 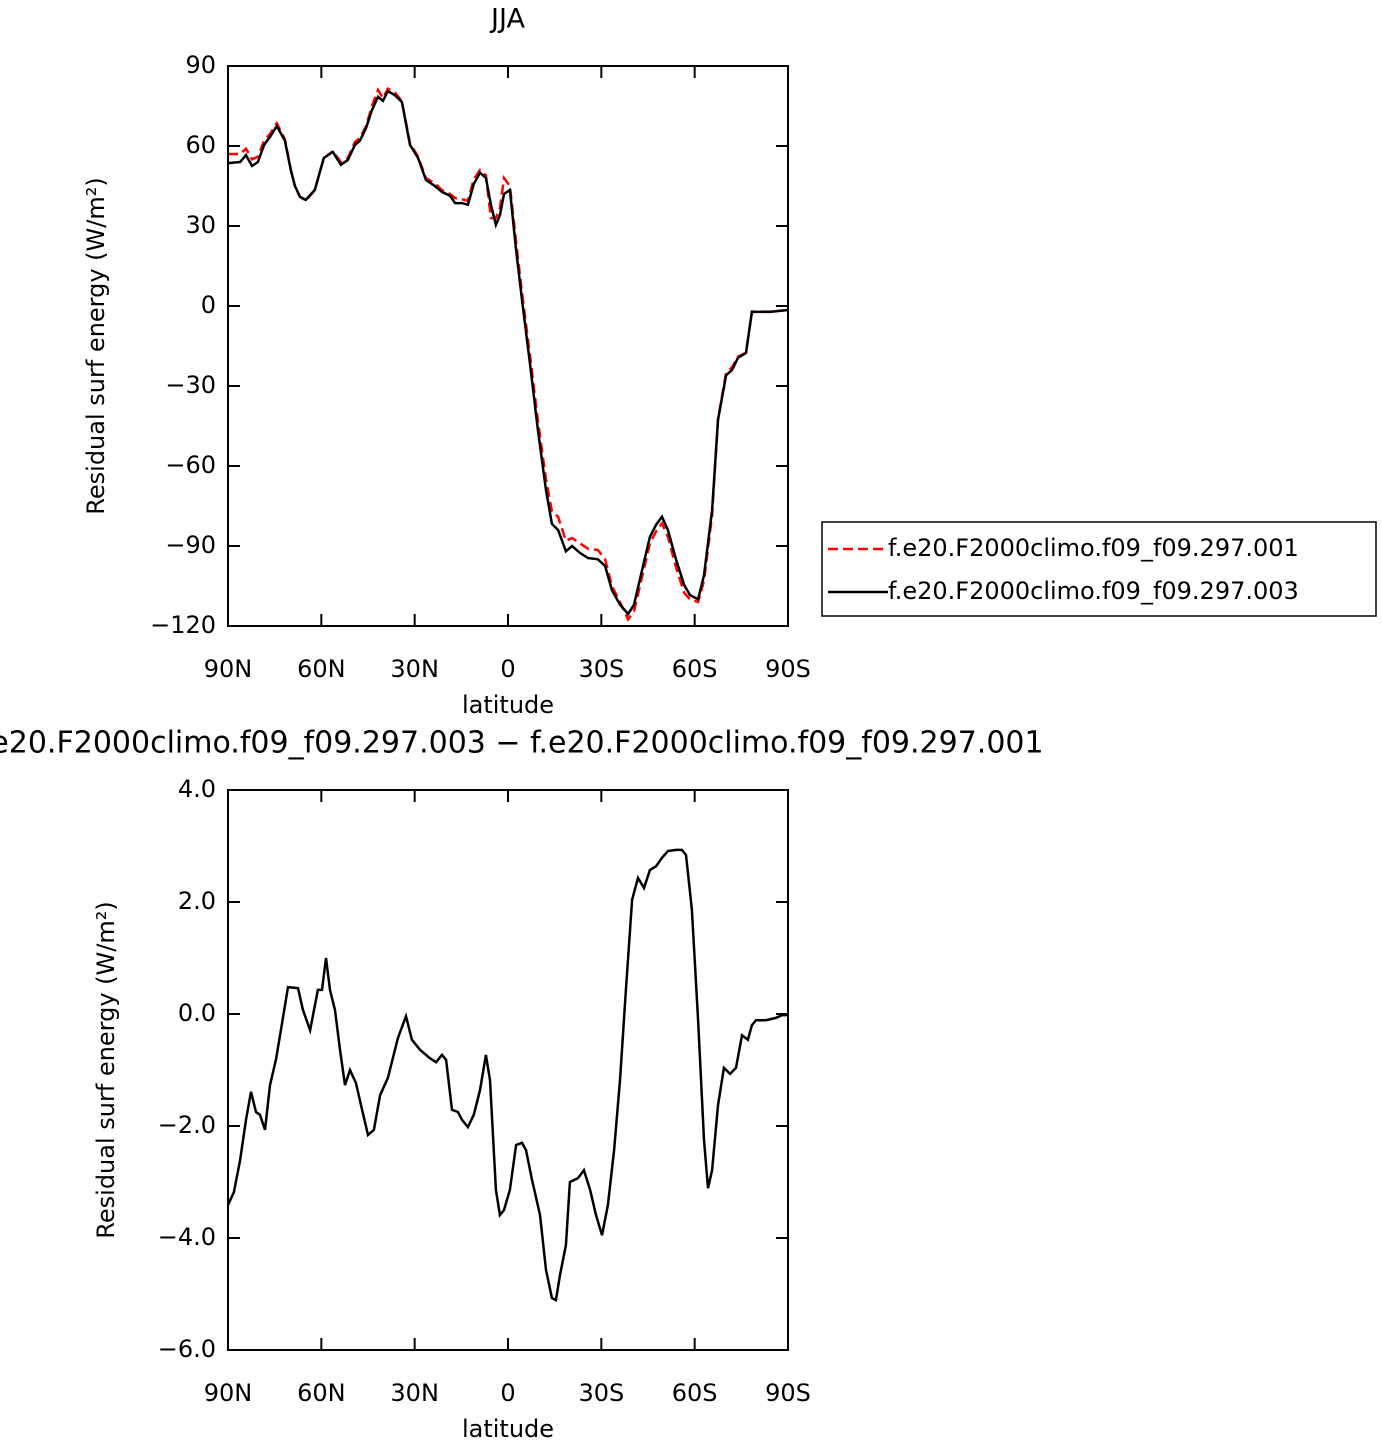 I want to click on y-tick-label: −90, so click(x=190, y=545).